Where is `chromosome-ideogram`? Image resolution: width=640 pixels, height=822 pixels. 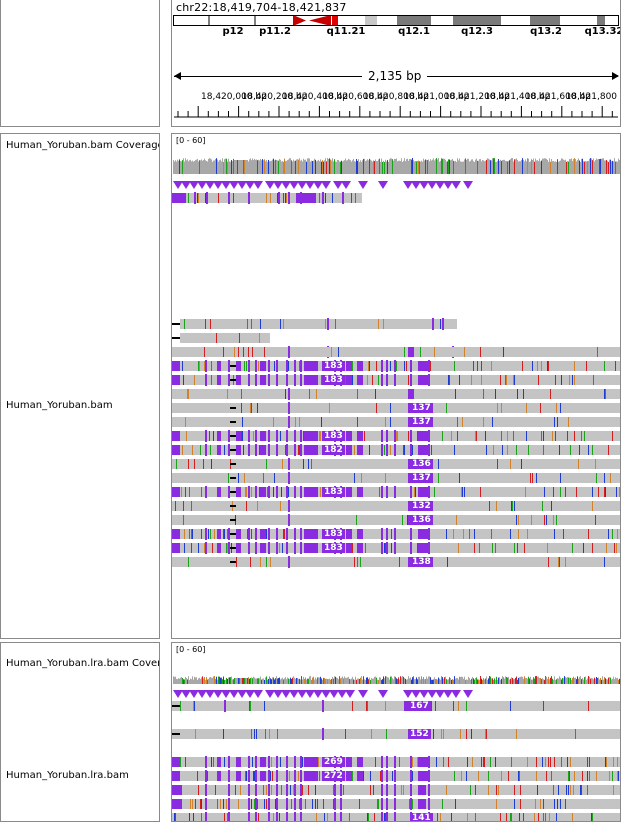
chromosome-ideogram is located at coordinates (396, 20).